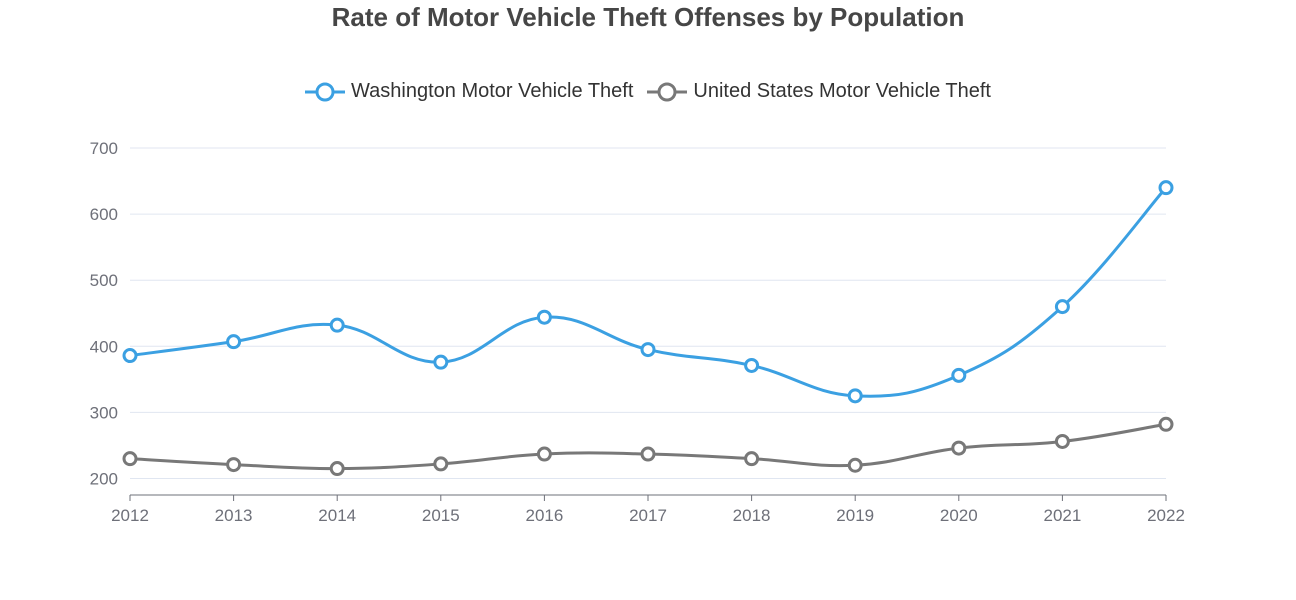 This screenshot has height=600, width=1296. What do you see at coordinates (1166, 515) in the screenshot?
I see `x-tick-label: 2022` at bounding box center [1166, 515].